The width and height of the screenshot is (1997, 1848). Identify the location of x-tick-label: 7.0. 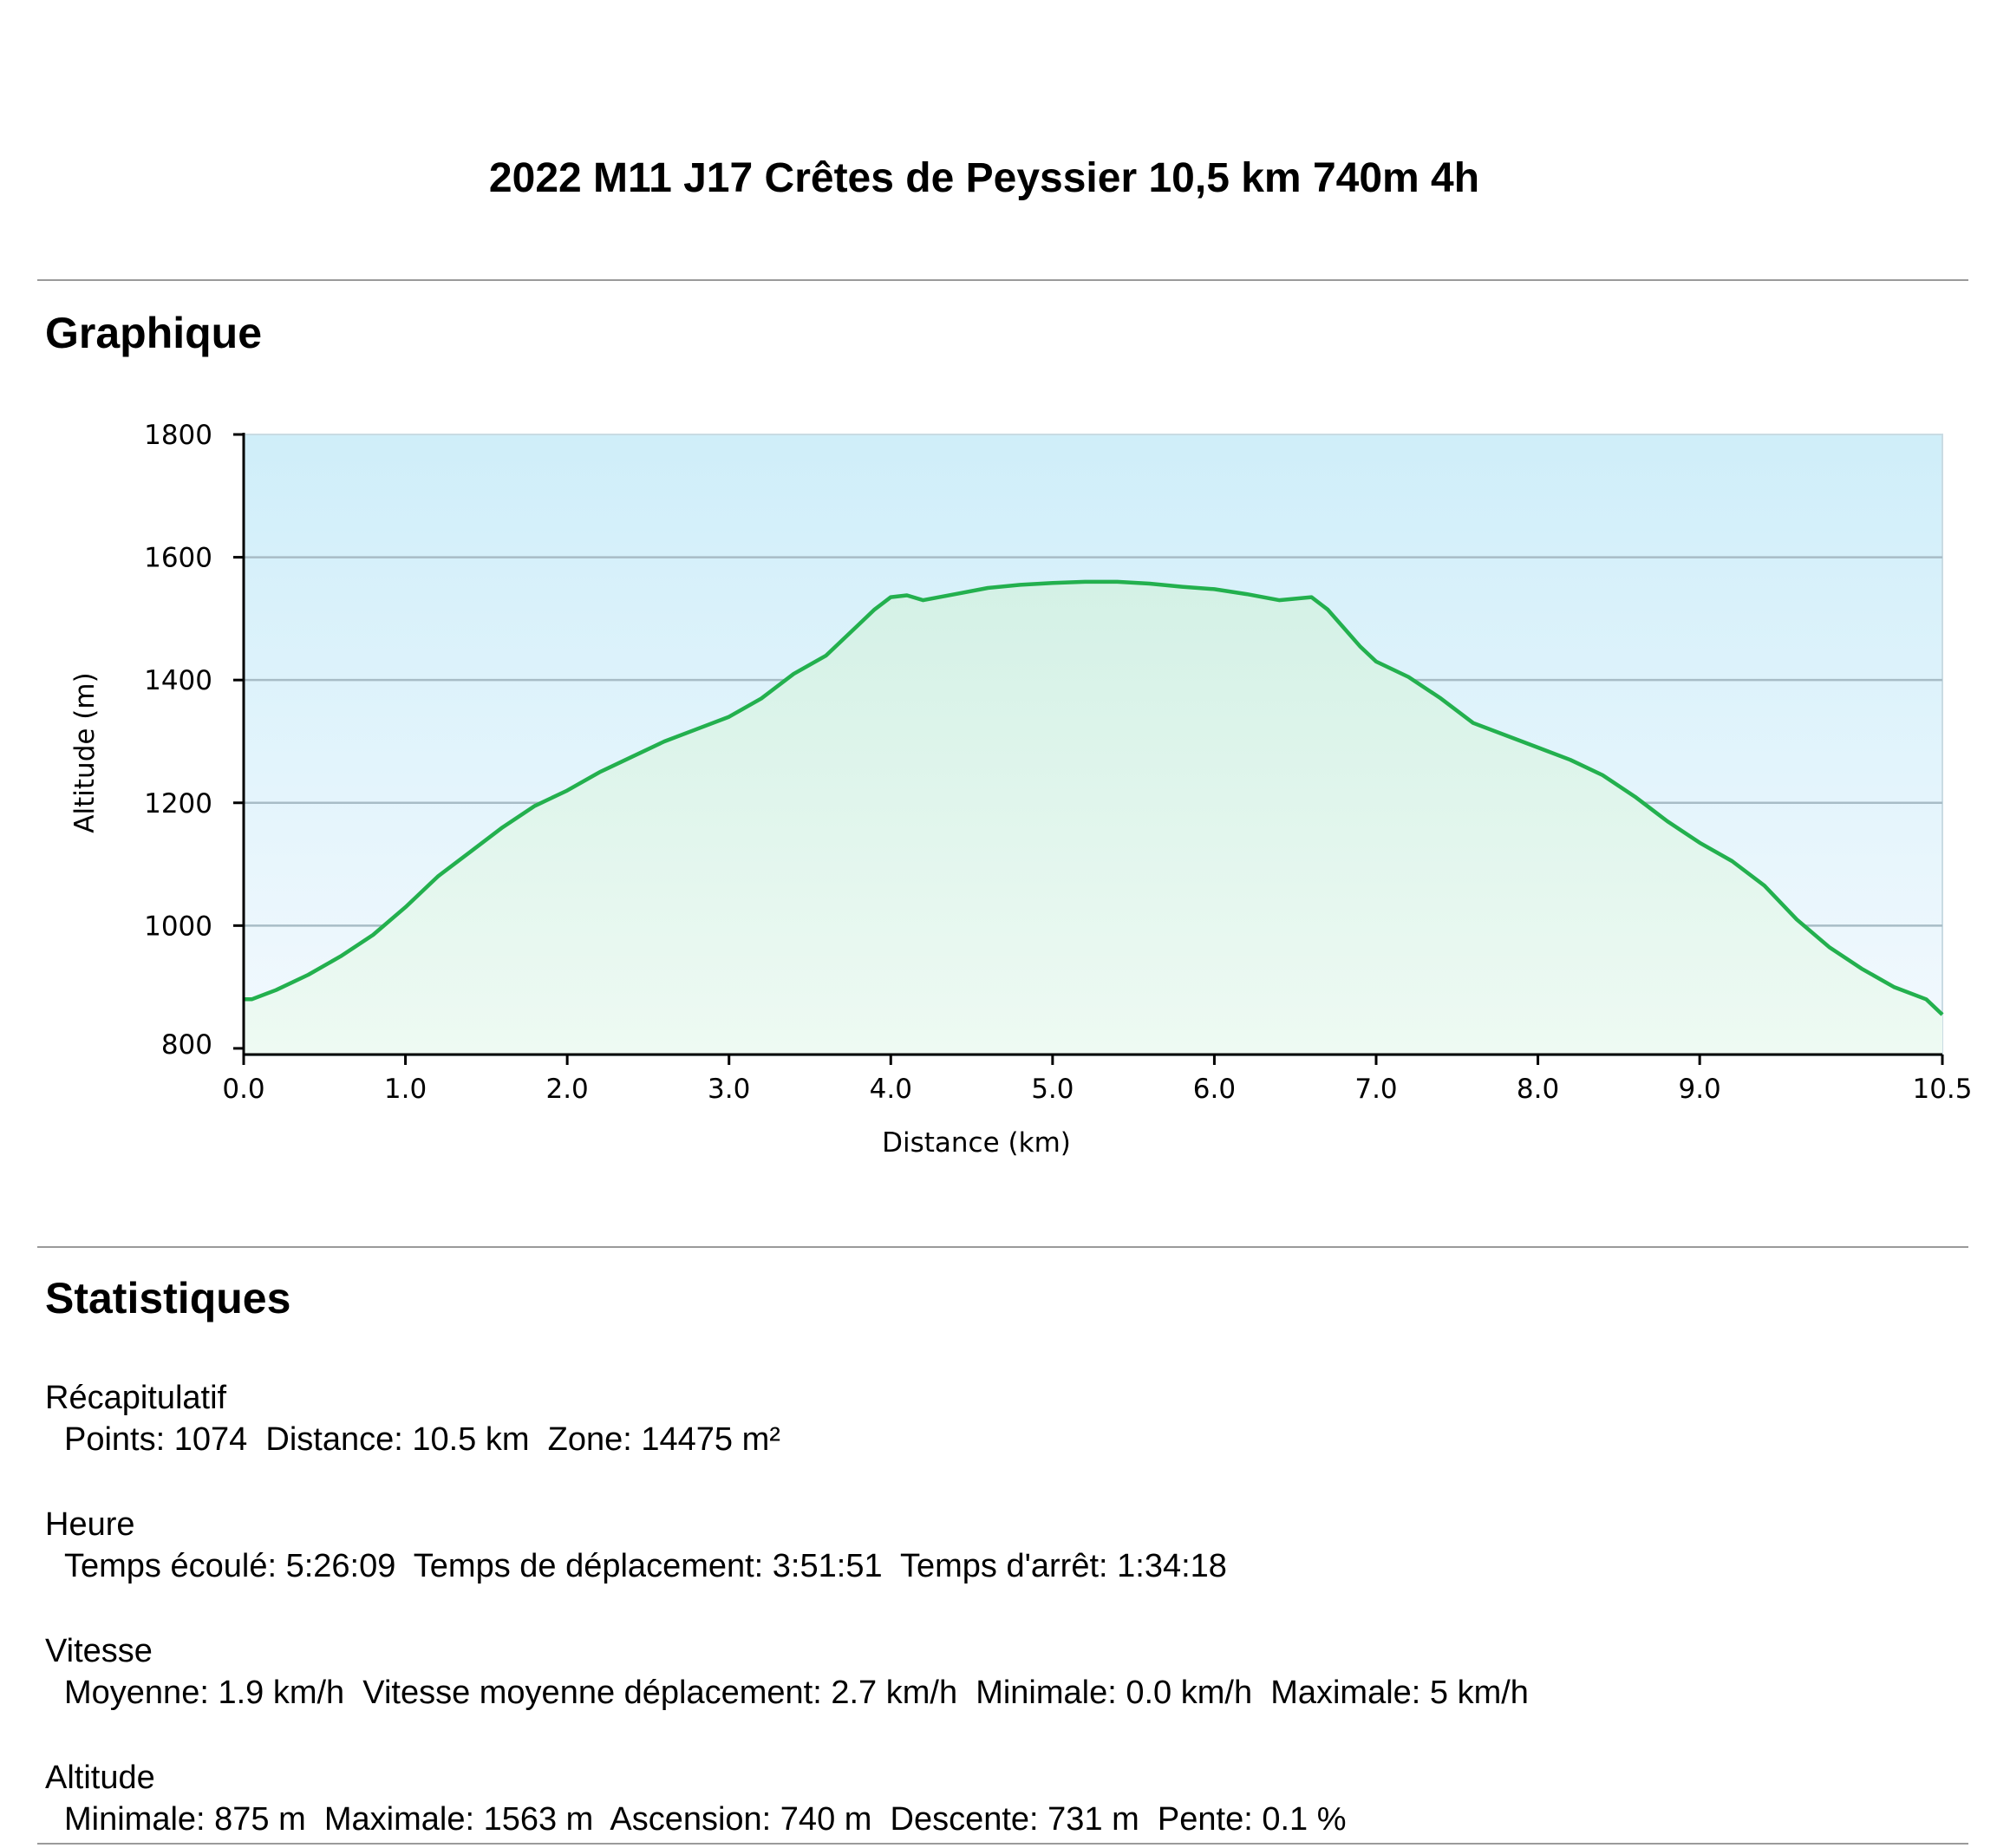
(1375, 1089).